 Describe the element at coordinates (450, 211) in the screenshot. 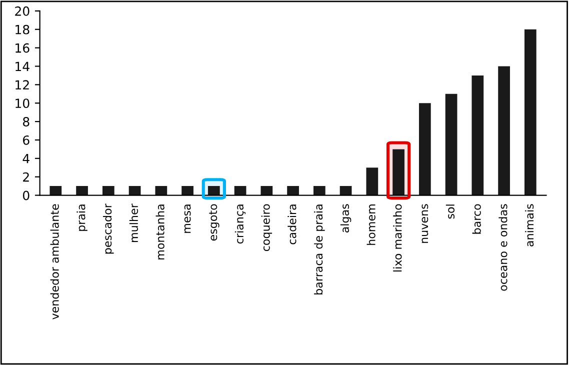

I see `x-tick-label: sol` at that location.